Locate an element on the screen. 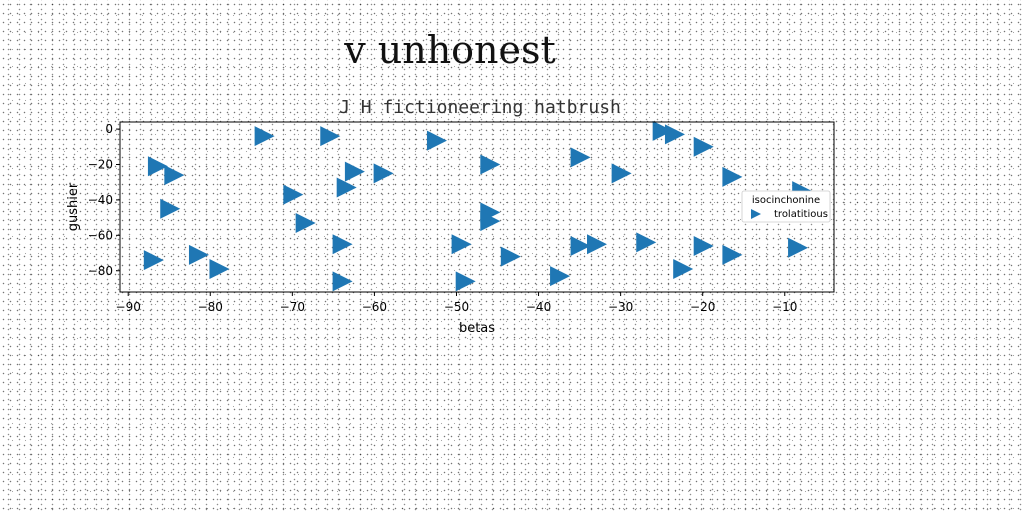  chart-title: J H fictioneering hatbrush is located at coordinates (480, 107).